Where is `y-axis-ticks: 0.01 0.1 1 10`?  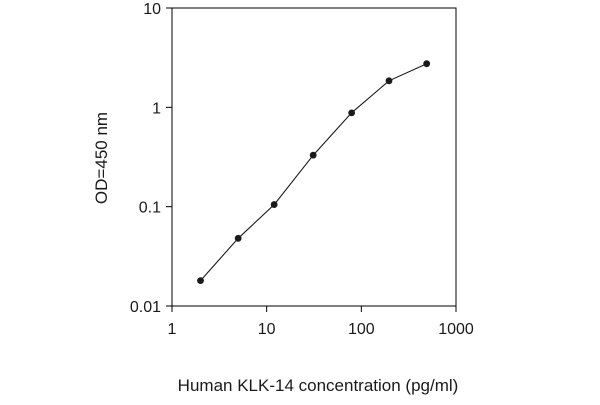 y-axis-ticks: 0.01 0.1 1 10 is located at coordinates (151, 158).